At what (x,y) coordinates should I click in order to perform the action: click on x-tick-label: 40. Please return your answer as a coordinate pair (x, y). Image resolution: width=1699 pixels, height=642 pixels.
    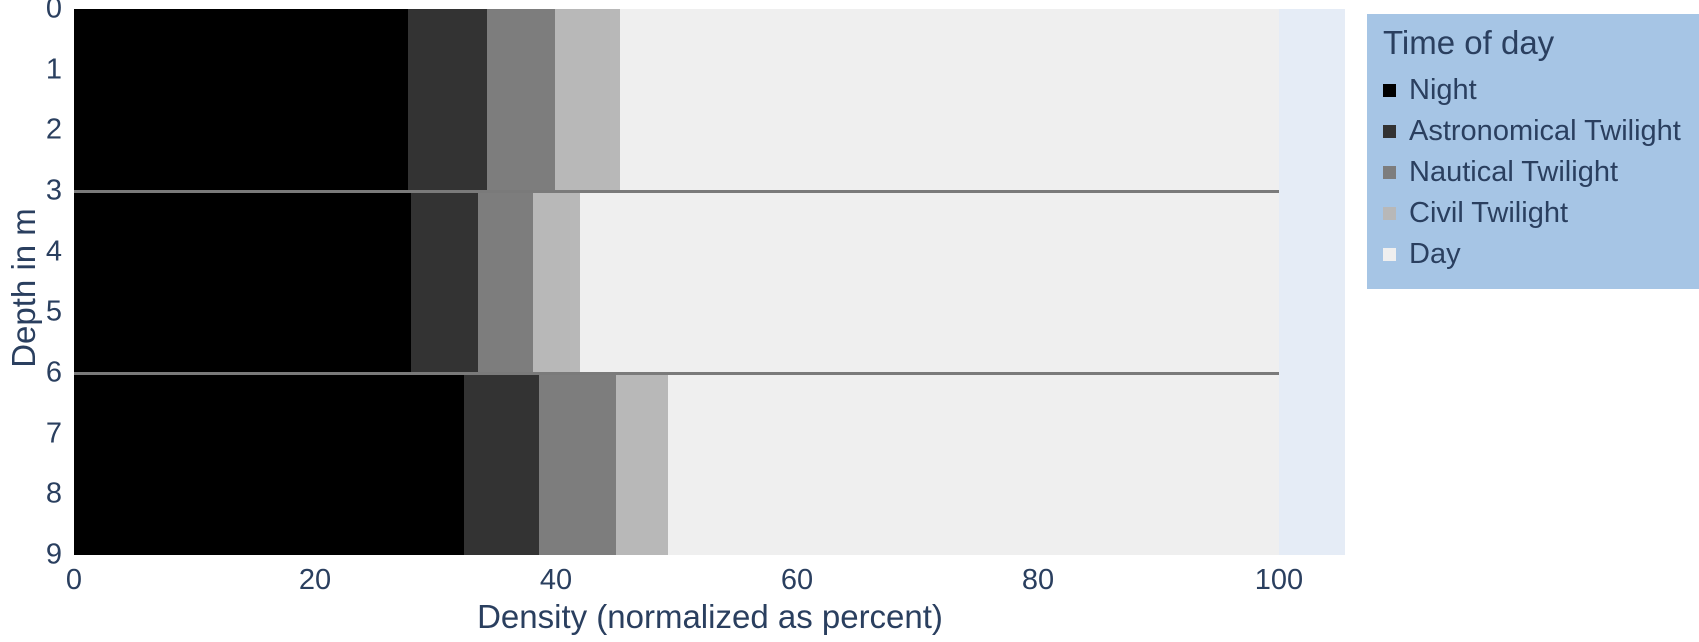
    Looking at the image, I should click on (556, 580).